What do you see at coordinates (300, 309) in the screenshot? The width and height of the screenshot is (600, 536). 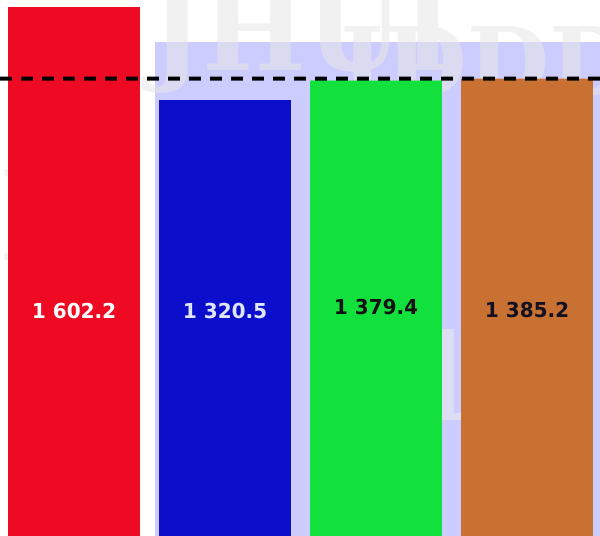 I see `value-labels-group: 1 602.2 1 320.5 1 379.4 1 385.2` at bounding box center [300, 309].